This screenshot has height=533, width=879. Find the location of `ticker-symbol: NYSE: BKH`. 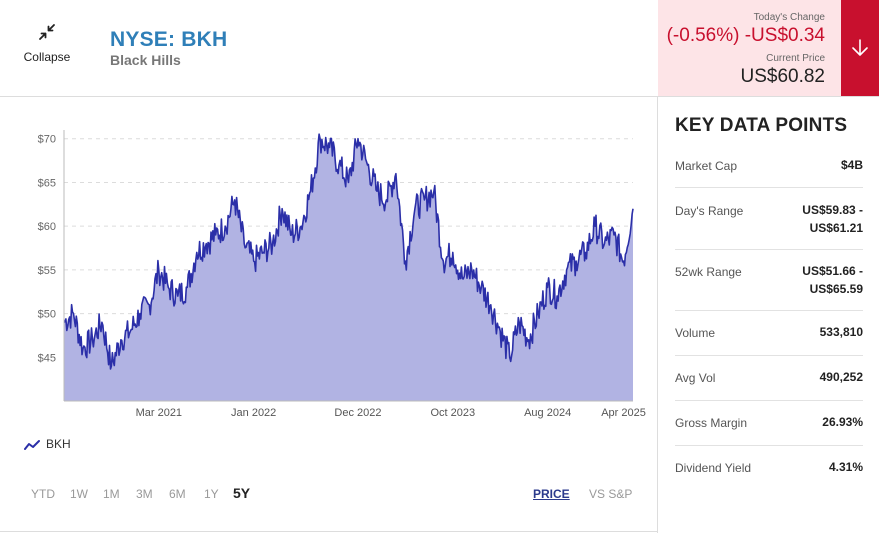

ticker-symbol: NYSE: BKH is located at coordinates (169, 39).